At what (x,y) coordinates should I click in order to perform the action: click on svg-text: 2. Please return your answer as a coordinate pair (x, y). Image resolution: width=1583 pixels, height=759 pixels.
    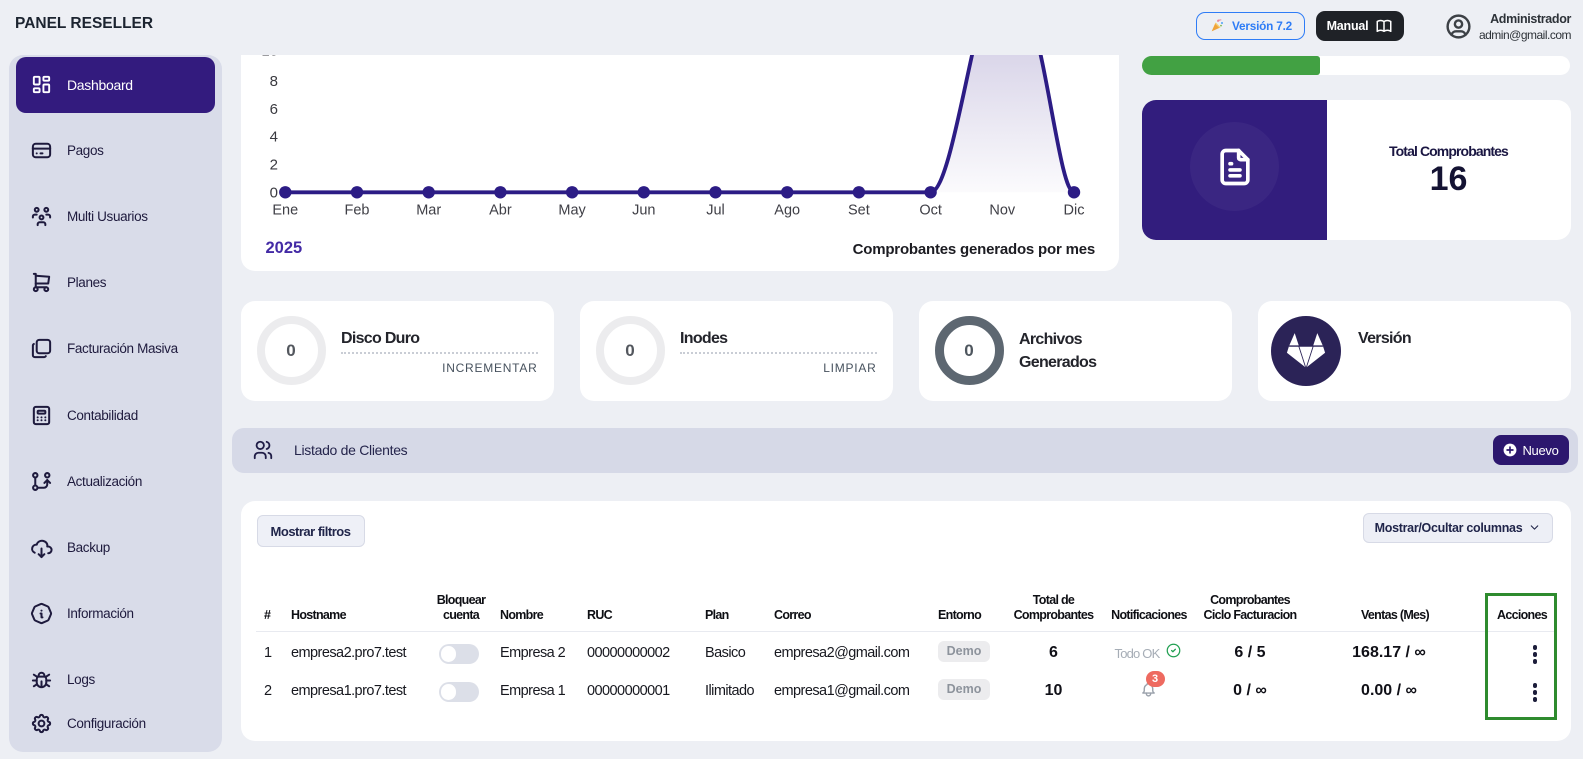
    Looking at the image, I should click on (273, 165).